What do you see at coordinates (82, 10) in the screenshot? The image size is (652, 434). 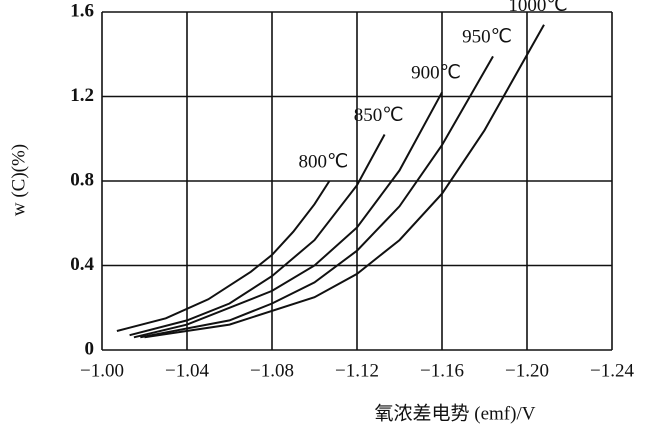 I see `y-tick-label: 1.6` at bounding box center [82, 10].